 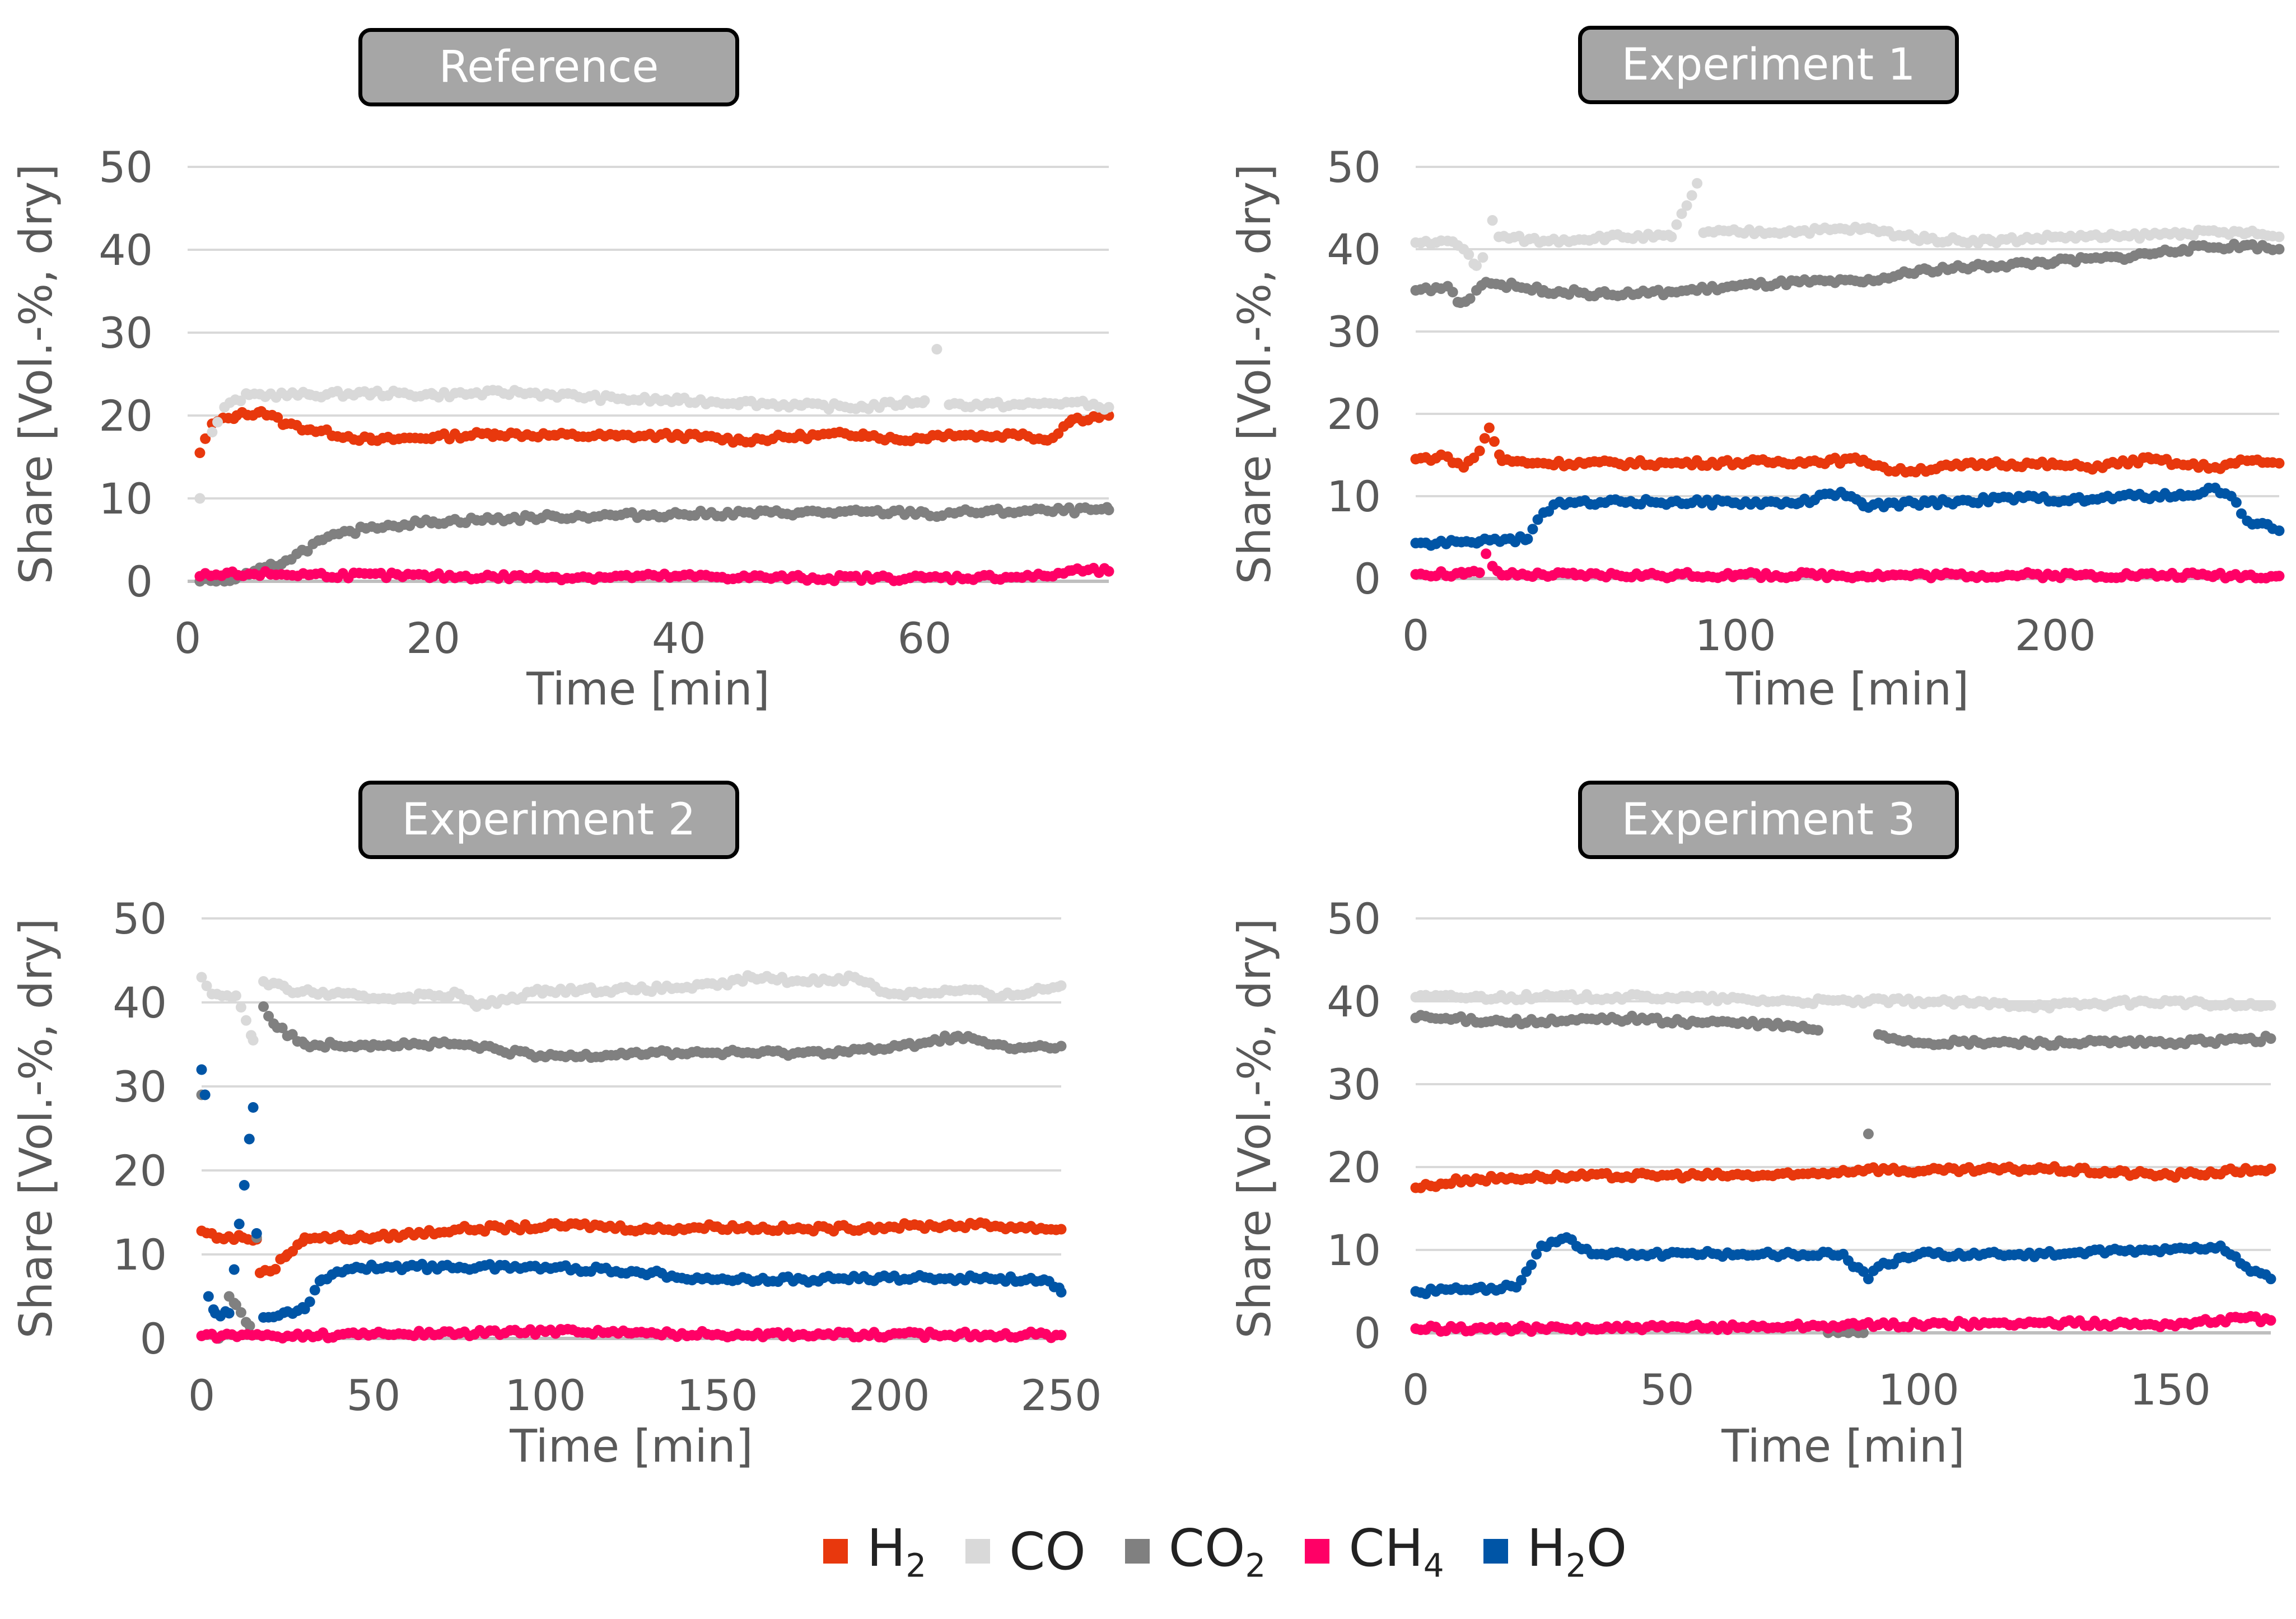 What do you see at coordinates (1848, 516) in the screenshot?
I see `series-H2O` at bounding box center [1848, 516].